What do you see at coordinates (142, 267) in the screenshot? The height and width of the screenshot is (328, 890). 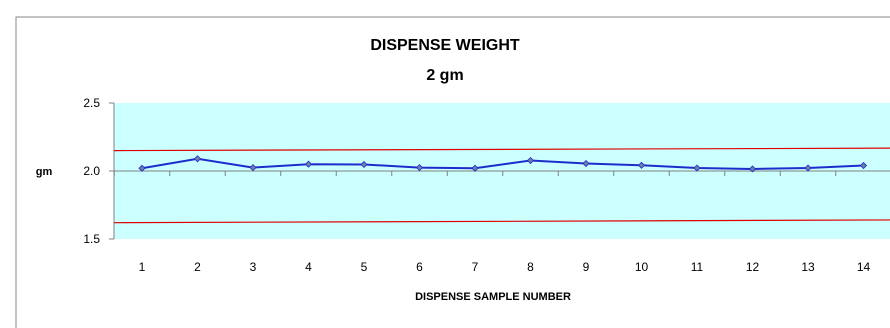 I see `x-tick-label: 1` at bounding box center [142, 267].